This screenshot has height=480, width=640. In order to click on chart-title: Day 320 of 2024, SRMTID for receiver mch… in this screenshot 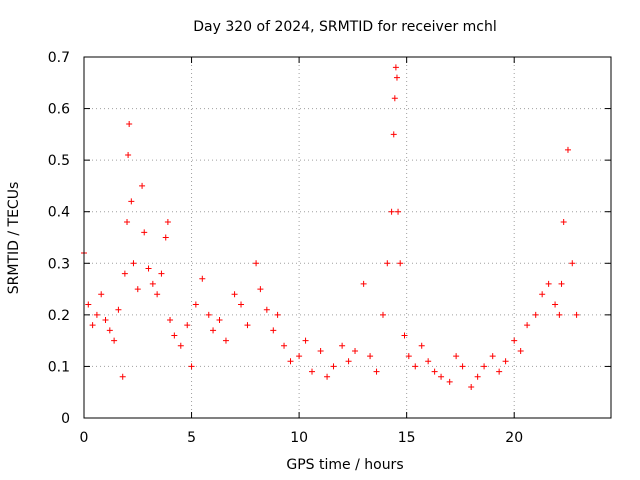, I will do `click(345, 27)`.